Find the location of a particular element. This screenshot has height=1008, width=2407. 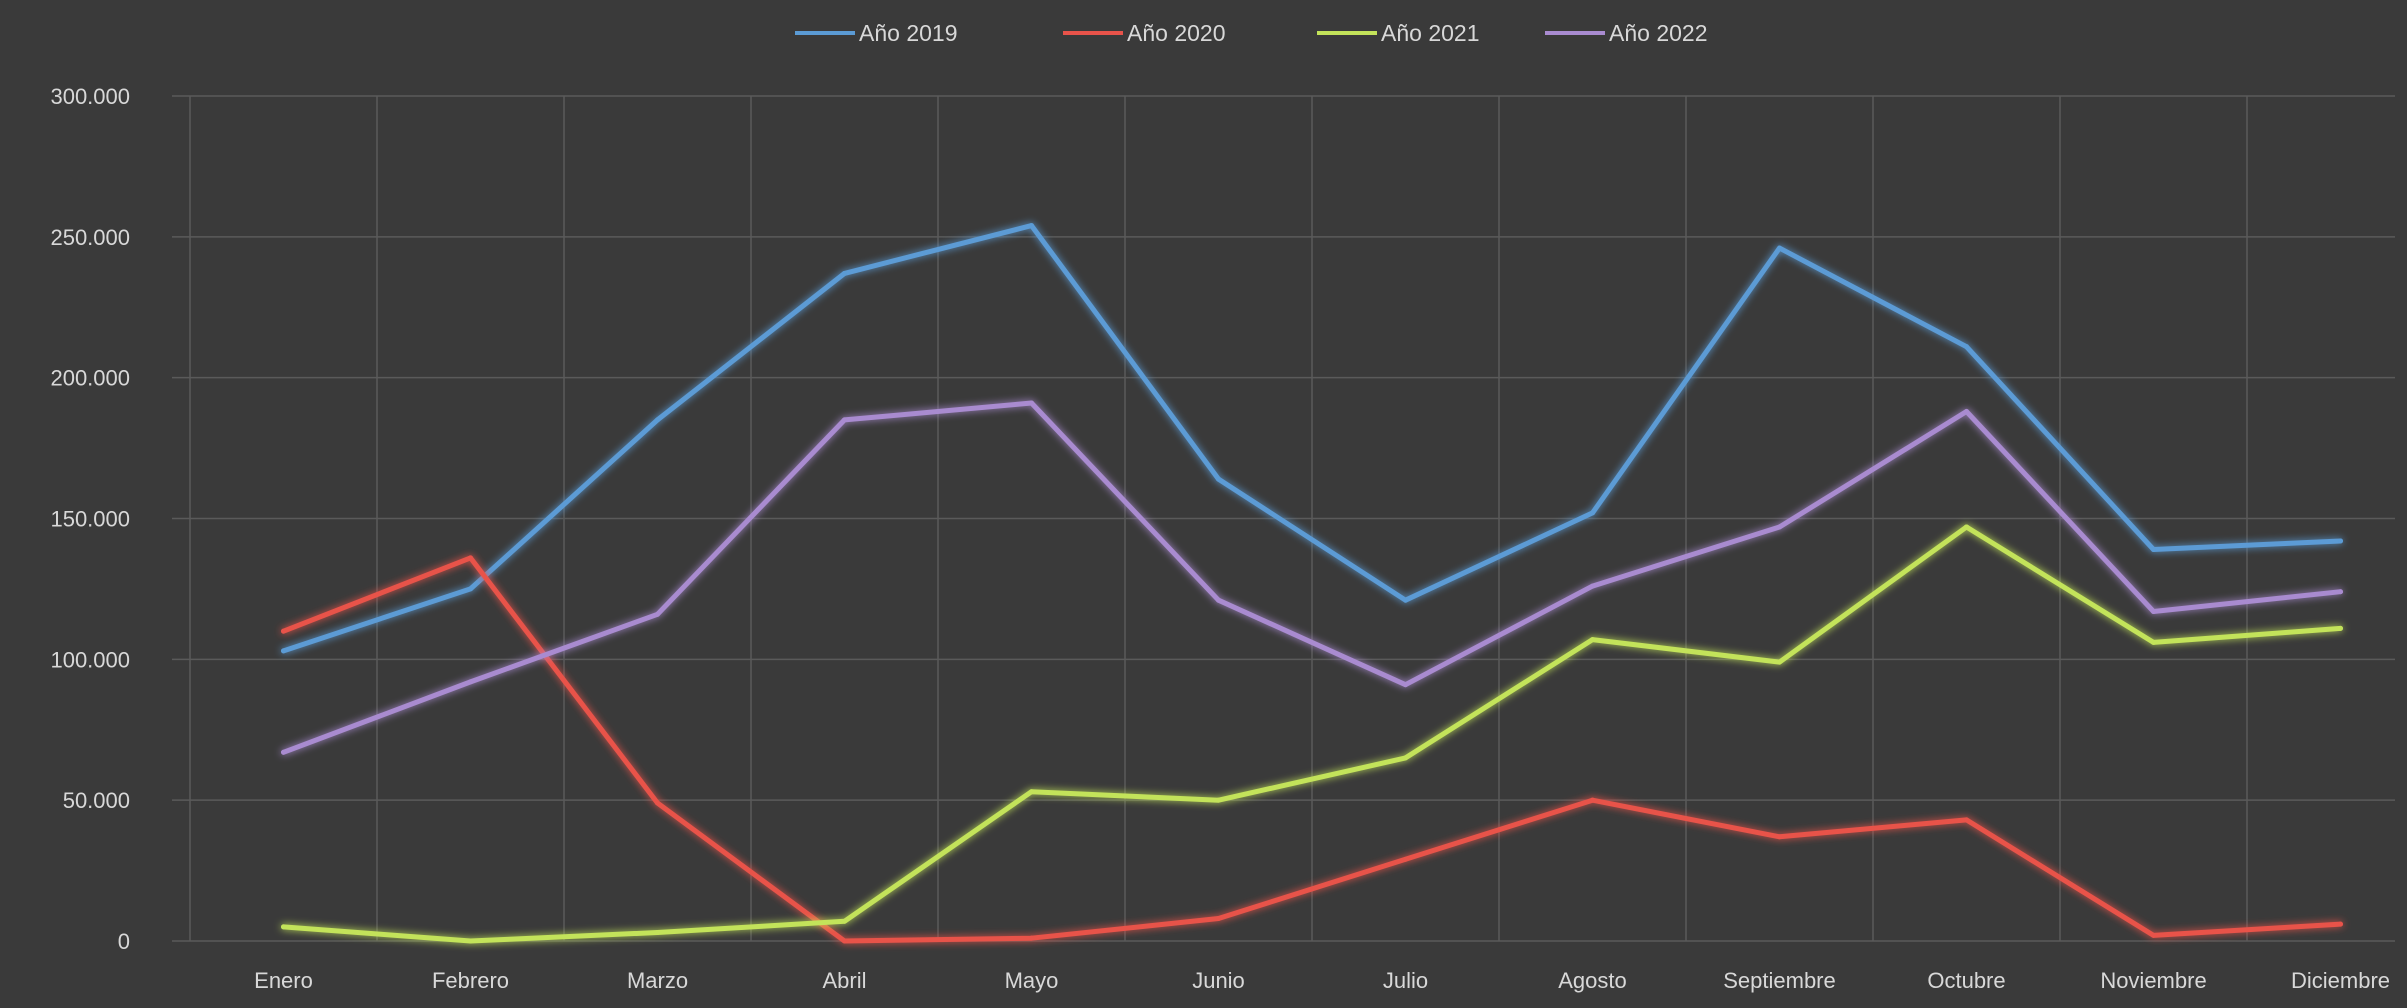

y-tick-label: 250.000 is located at coordinates (90, 237).